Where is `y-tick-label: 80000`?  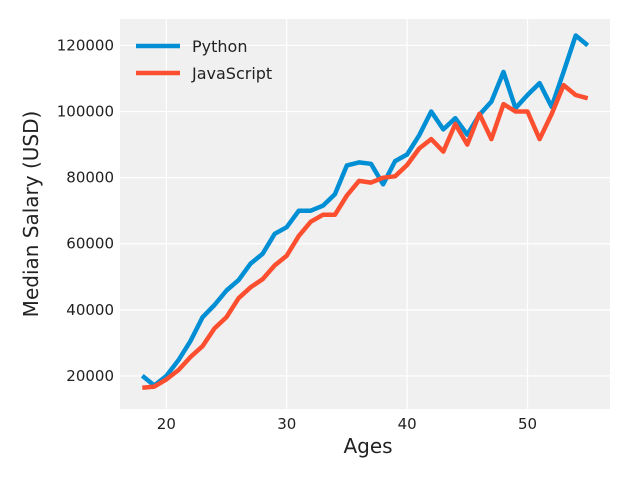
y-tick-label: 80000 is located at coordinates (90, 178).